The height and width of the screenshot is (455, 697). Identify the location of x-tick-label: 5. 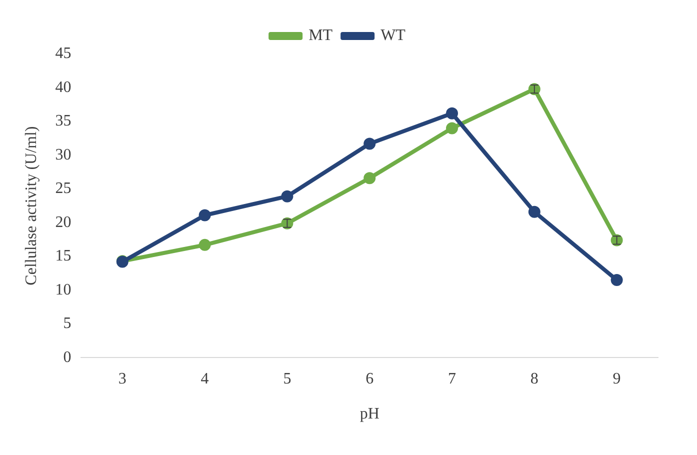
(287, 379).